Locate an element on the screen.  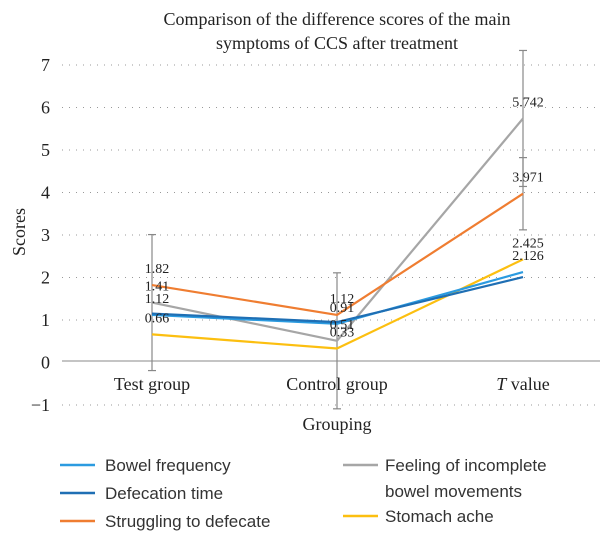
x-tick-label: Test group is located at coordinates (152, 384).